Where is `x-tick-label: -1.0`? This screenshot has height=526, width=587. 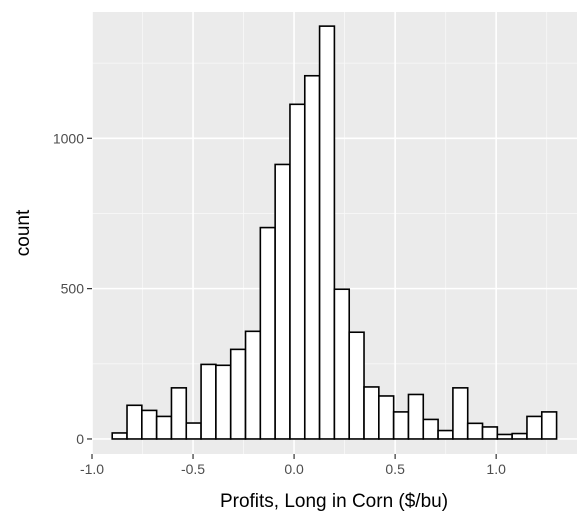 x-tick-label: -1.0 is located at coordinates (92, 469).